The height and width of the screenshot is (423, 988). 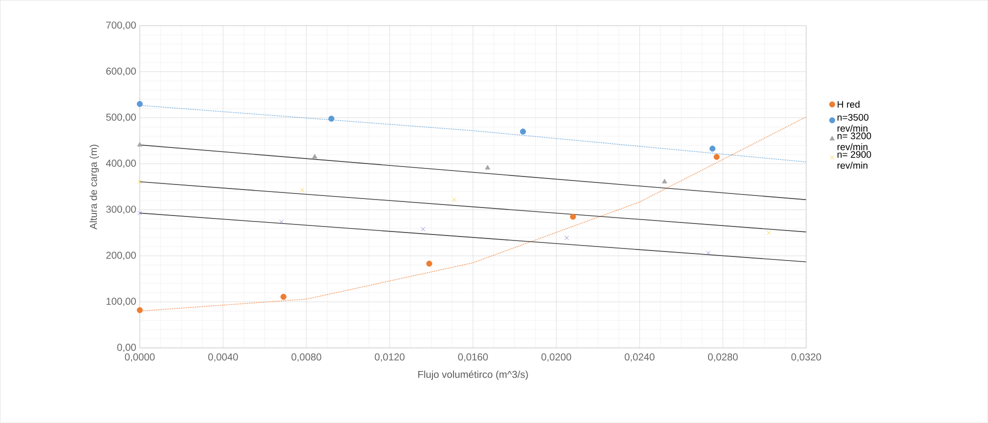 I want to click on legend-label: n= 2900 rev/min, so click(x=855, y=160).